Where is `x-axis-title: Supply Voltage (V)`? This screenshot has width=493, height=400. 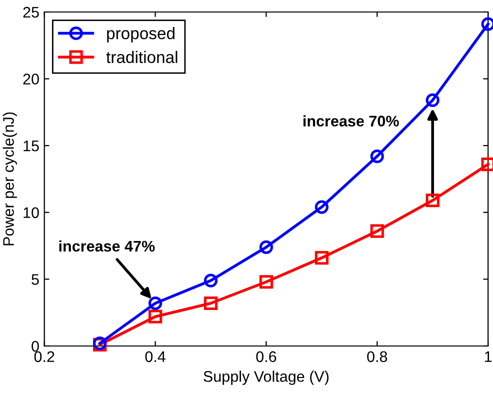 x-axis-title: Supply Voltage (V) is located at coordinates (266, 377).